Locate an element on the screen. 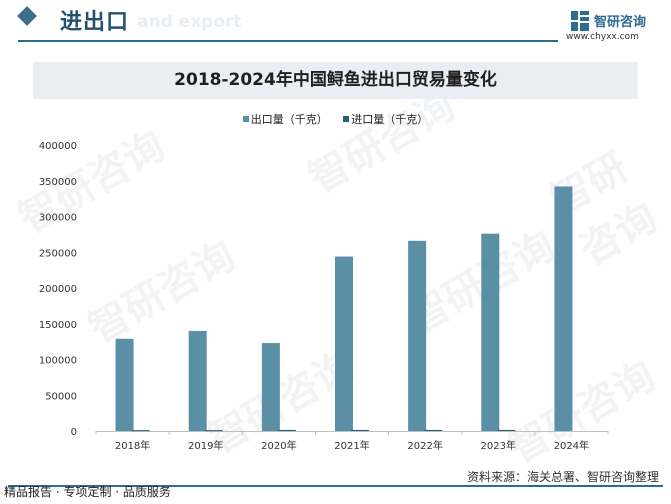 The height and width of the screenshot is (504, 671). brand-name: 智研咨询 is located at coordinates (620, 22).